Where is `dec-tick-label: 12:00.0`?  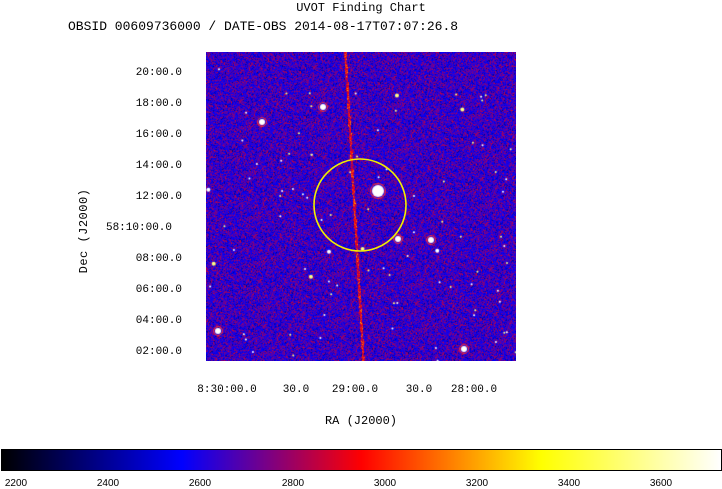
dec-tick-label: 12:00.0 is located at coordinates (158, 197).